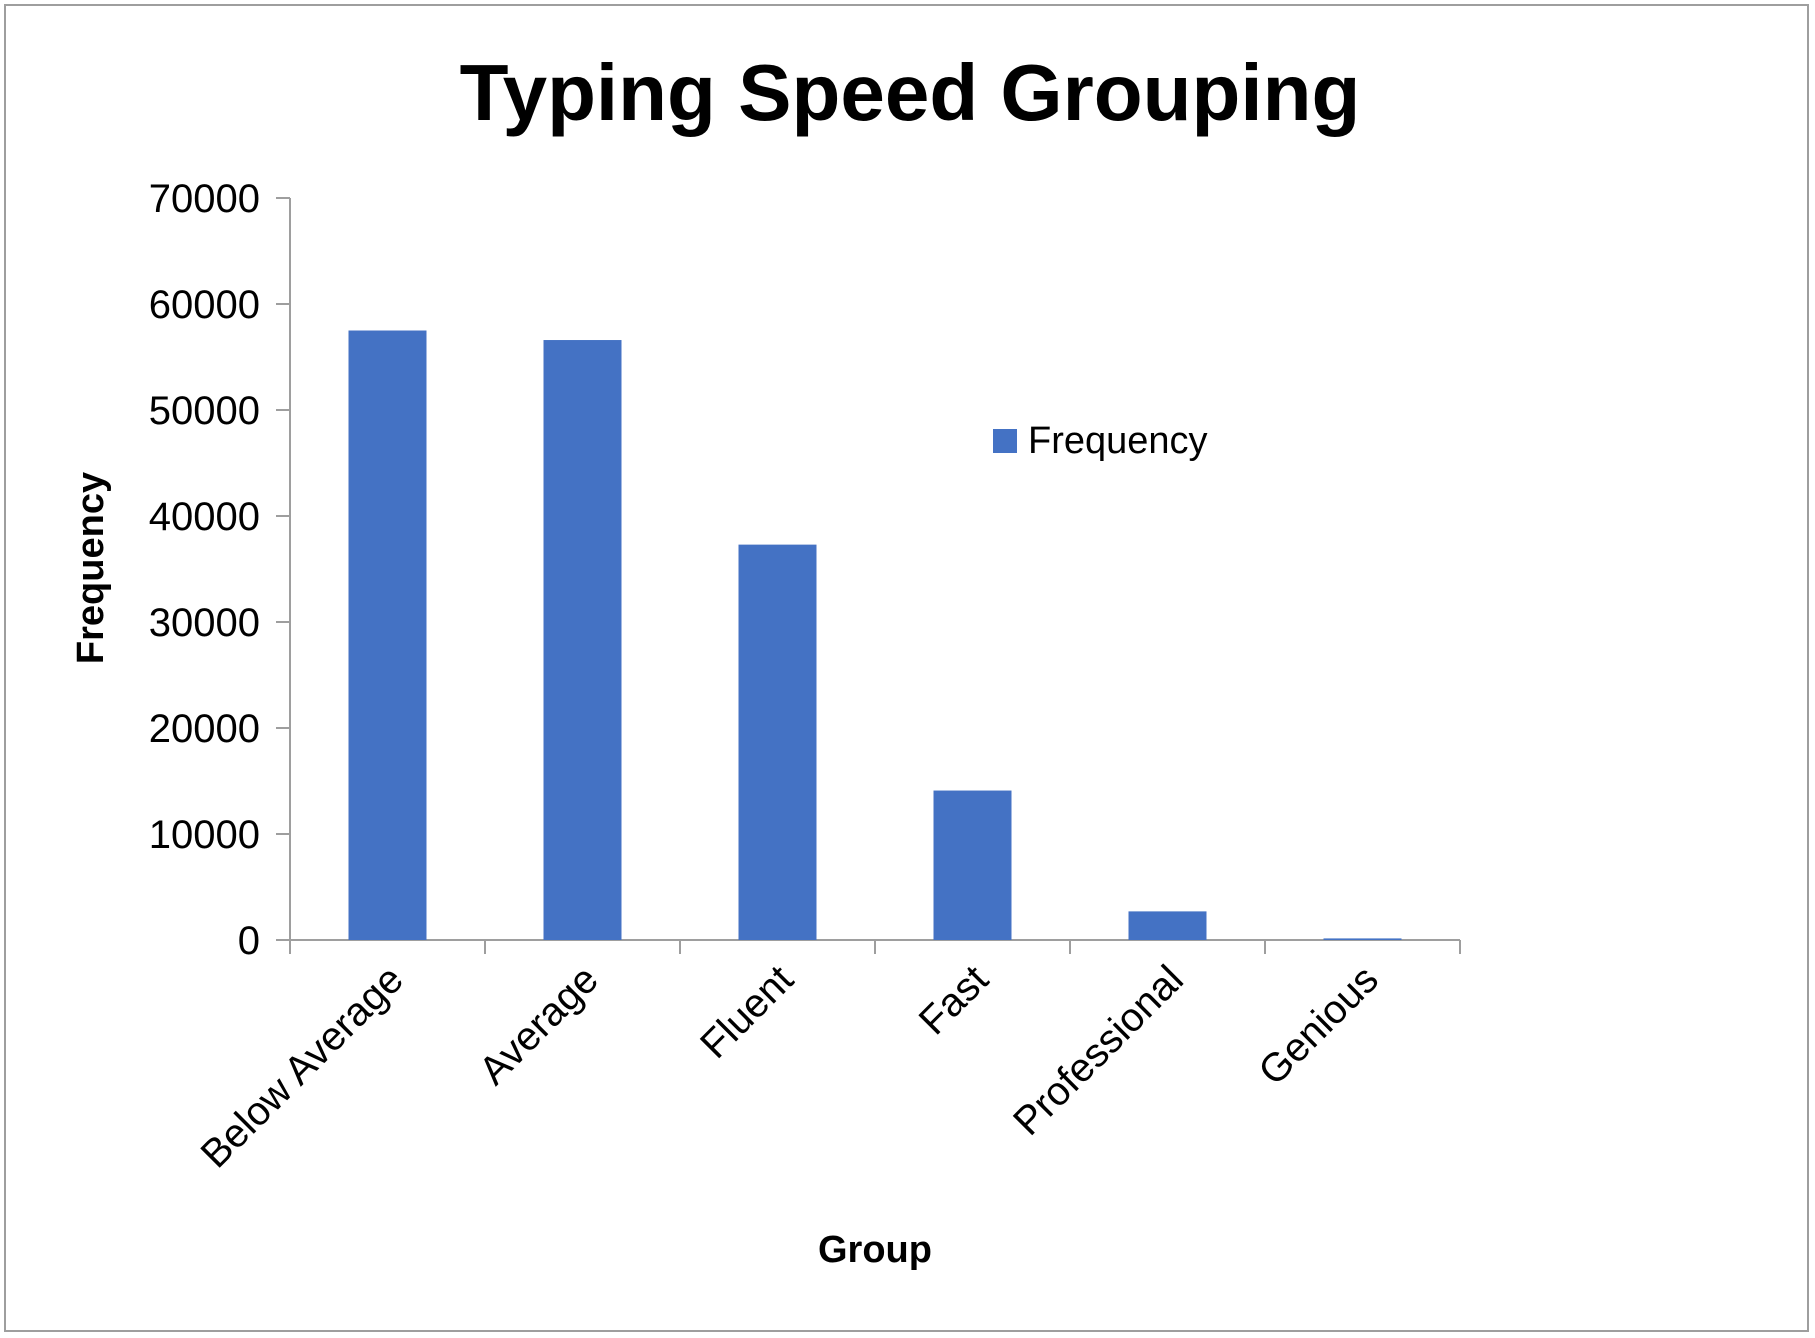 This screenshot has width=1815, height=1338. Describe the element at coordinates (204, 305) in the screenshot. I see `y-tick-label: 60000` at that location.